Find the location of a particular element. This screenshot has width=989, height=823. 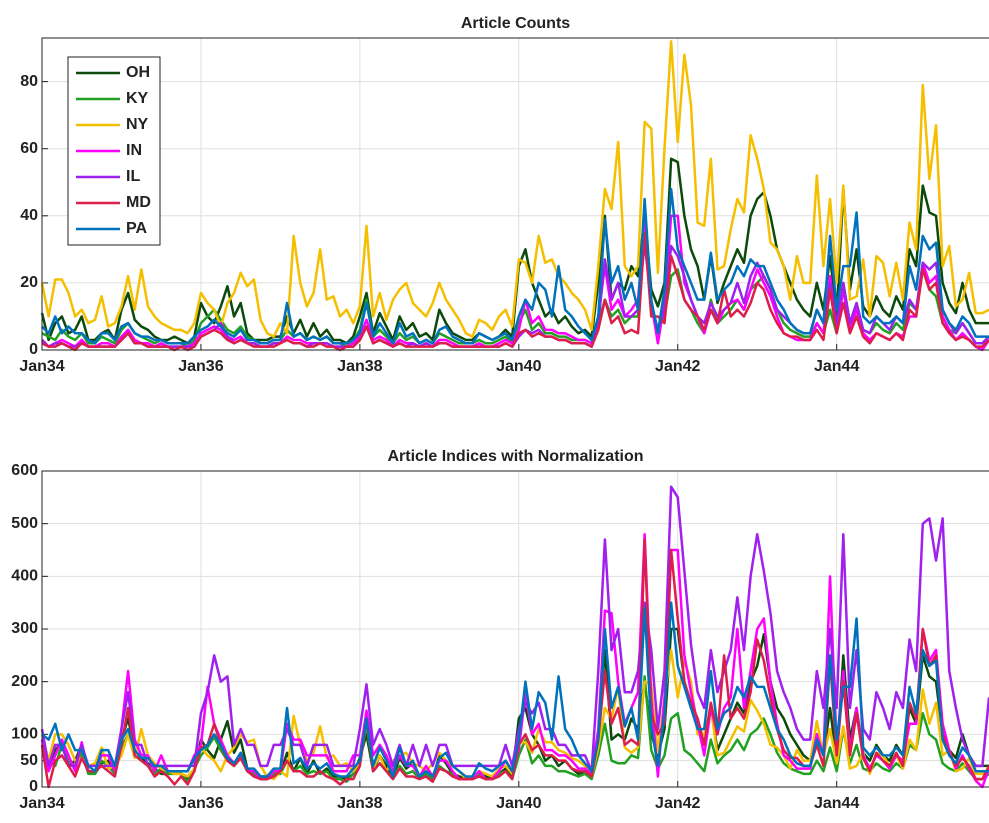

legend-label: IN is located at coordinates (134, 150).